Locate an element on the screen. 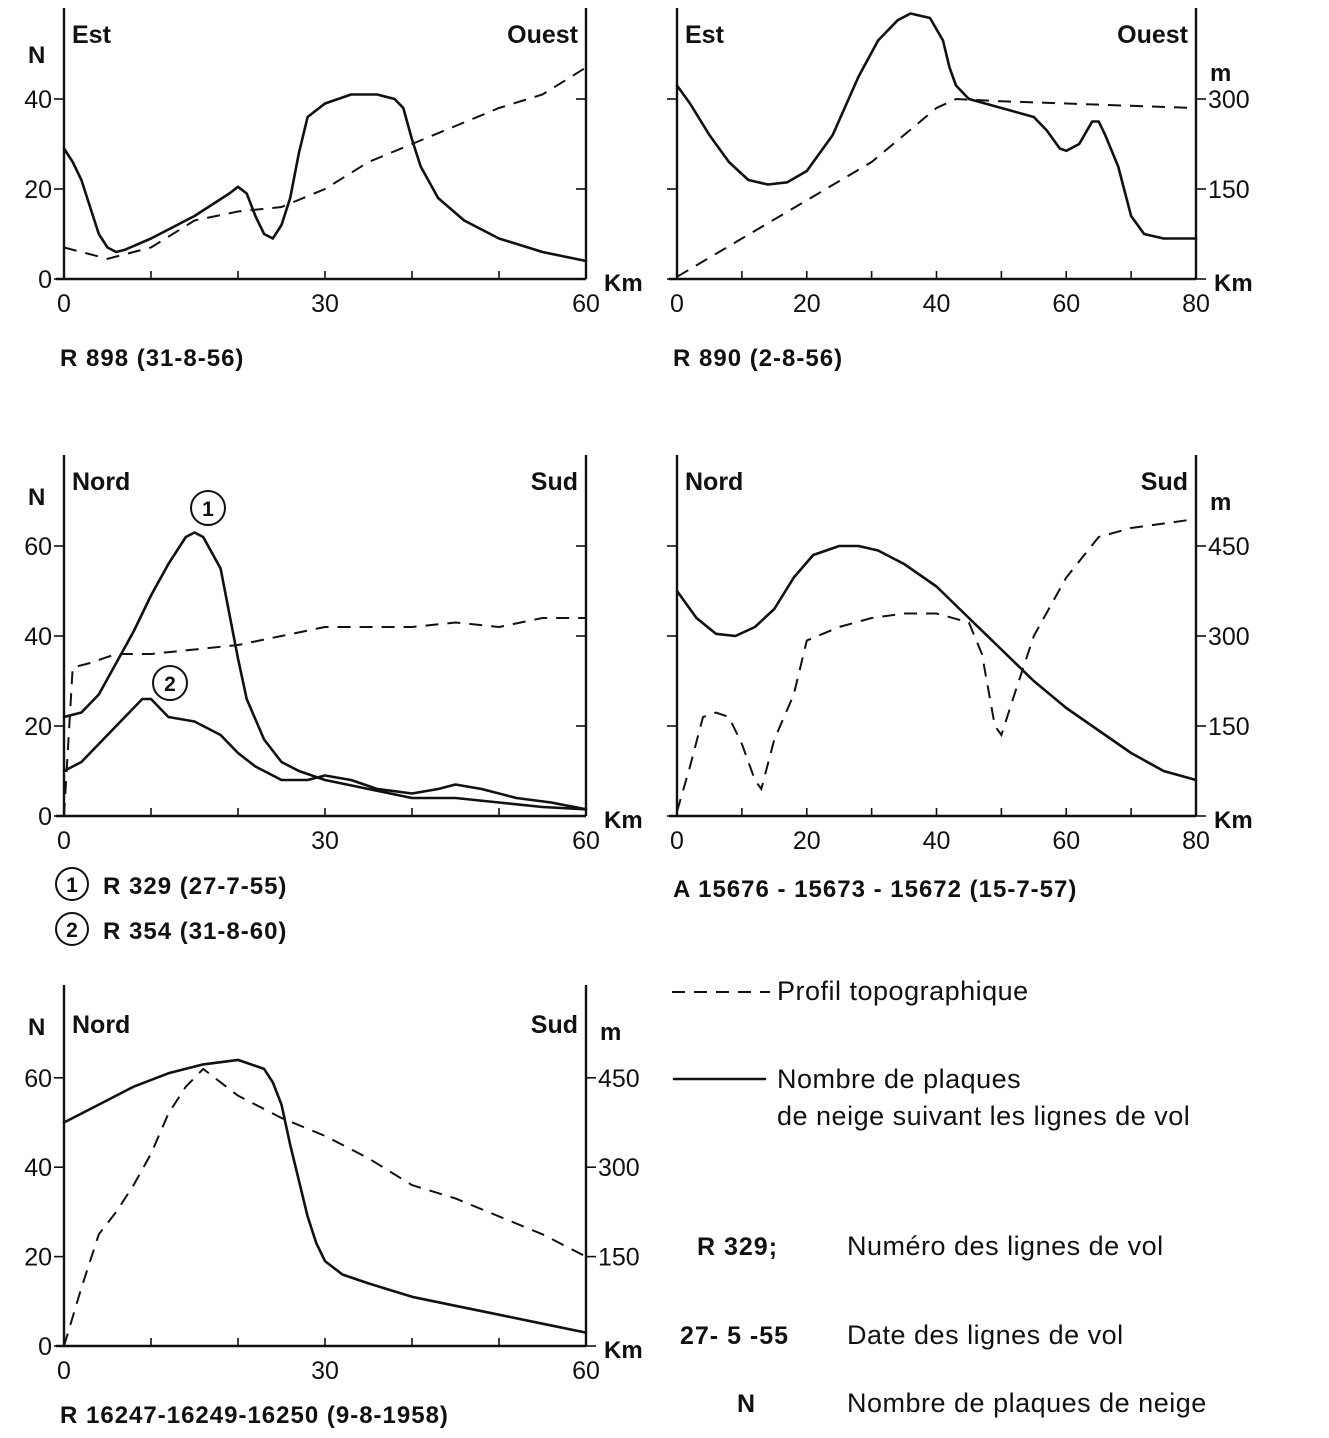 This screenshot has width=1329, height=1438. series-2-caption: R 354 (31-8-60) is located at coordinates (195, 931).